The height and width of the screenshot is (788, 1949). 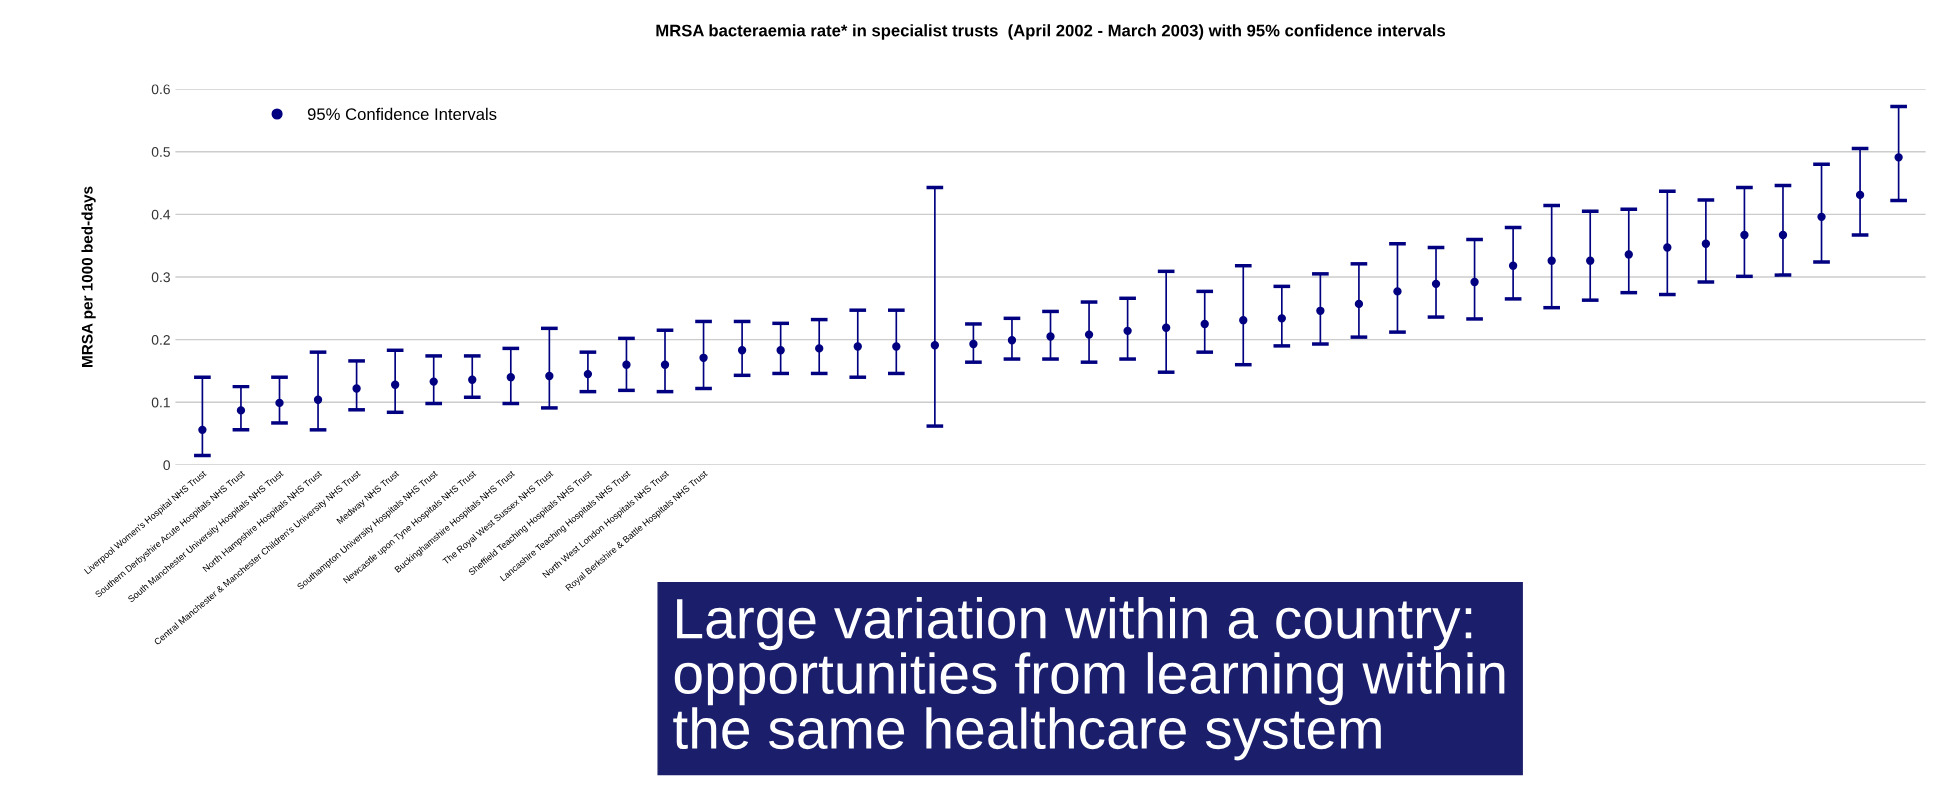 I want to click on y-tick-label: 0.4, so click(x=161, y=214).